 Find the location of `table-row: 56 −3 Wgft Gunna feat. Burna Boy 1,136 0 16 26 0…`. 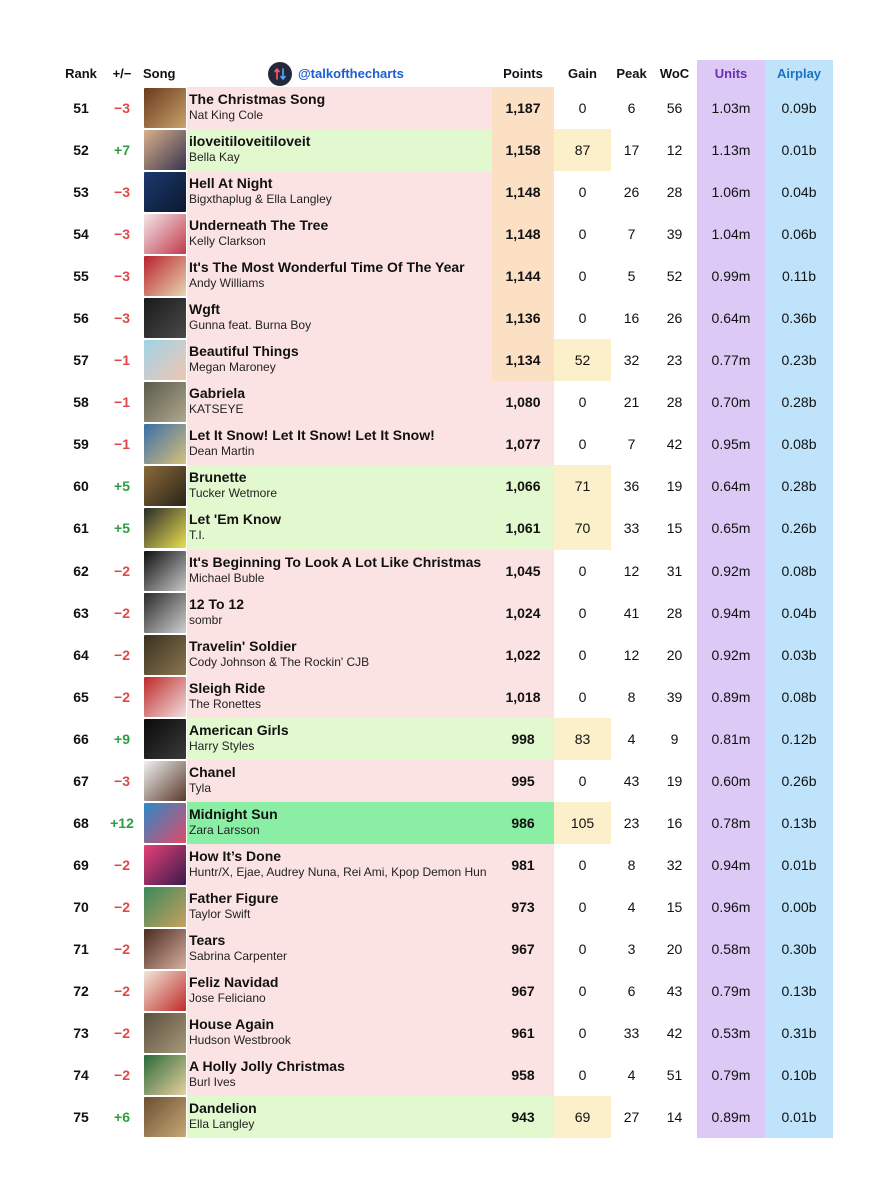

table-row: 56 −3 Wgft Gunna feat. Burna Boy 1,136 0 16 26 0… is located at coordinates (447, 318).